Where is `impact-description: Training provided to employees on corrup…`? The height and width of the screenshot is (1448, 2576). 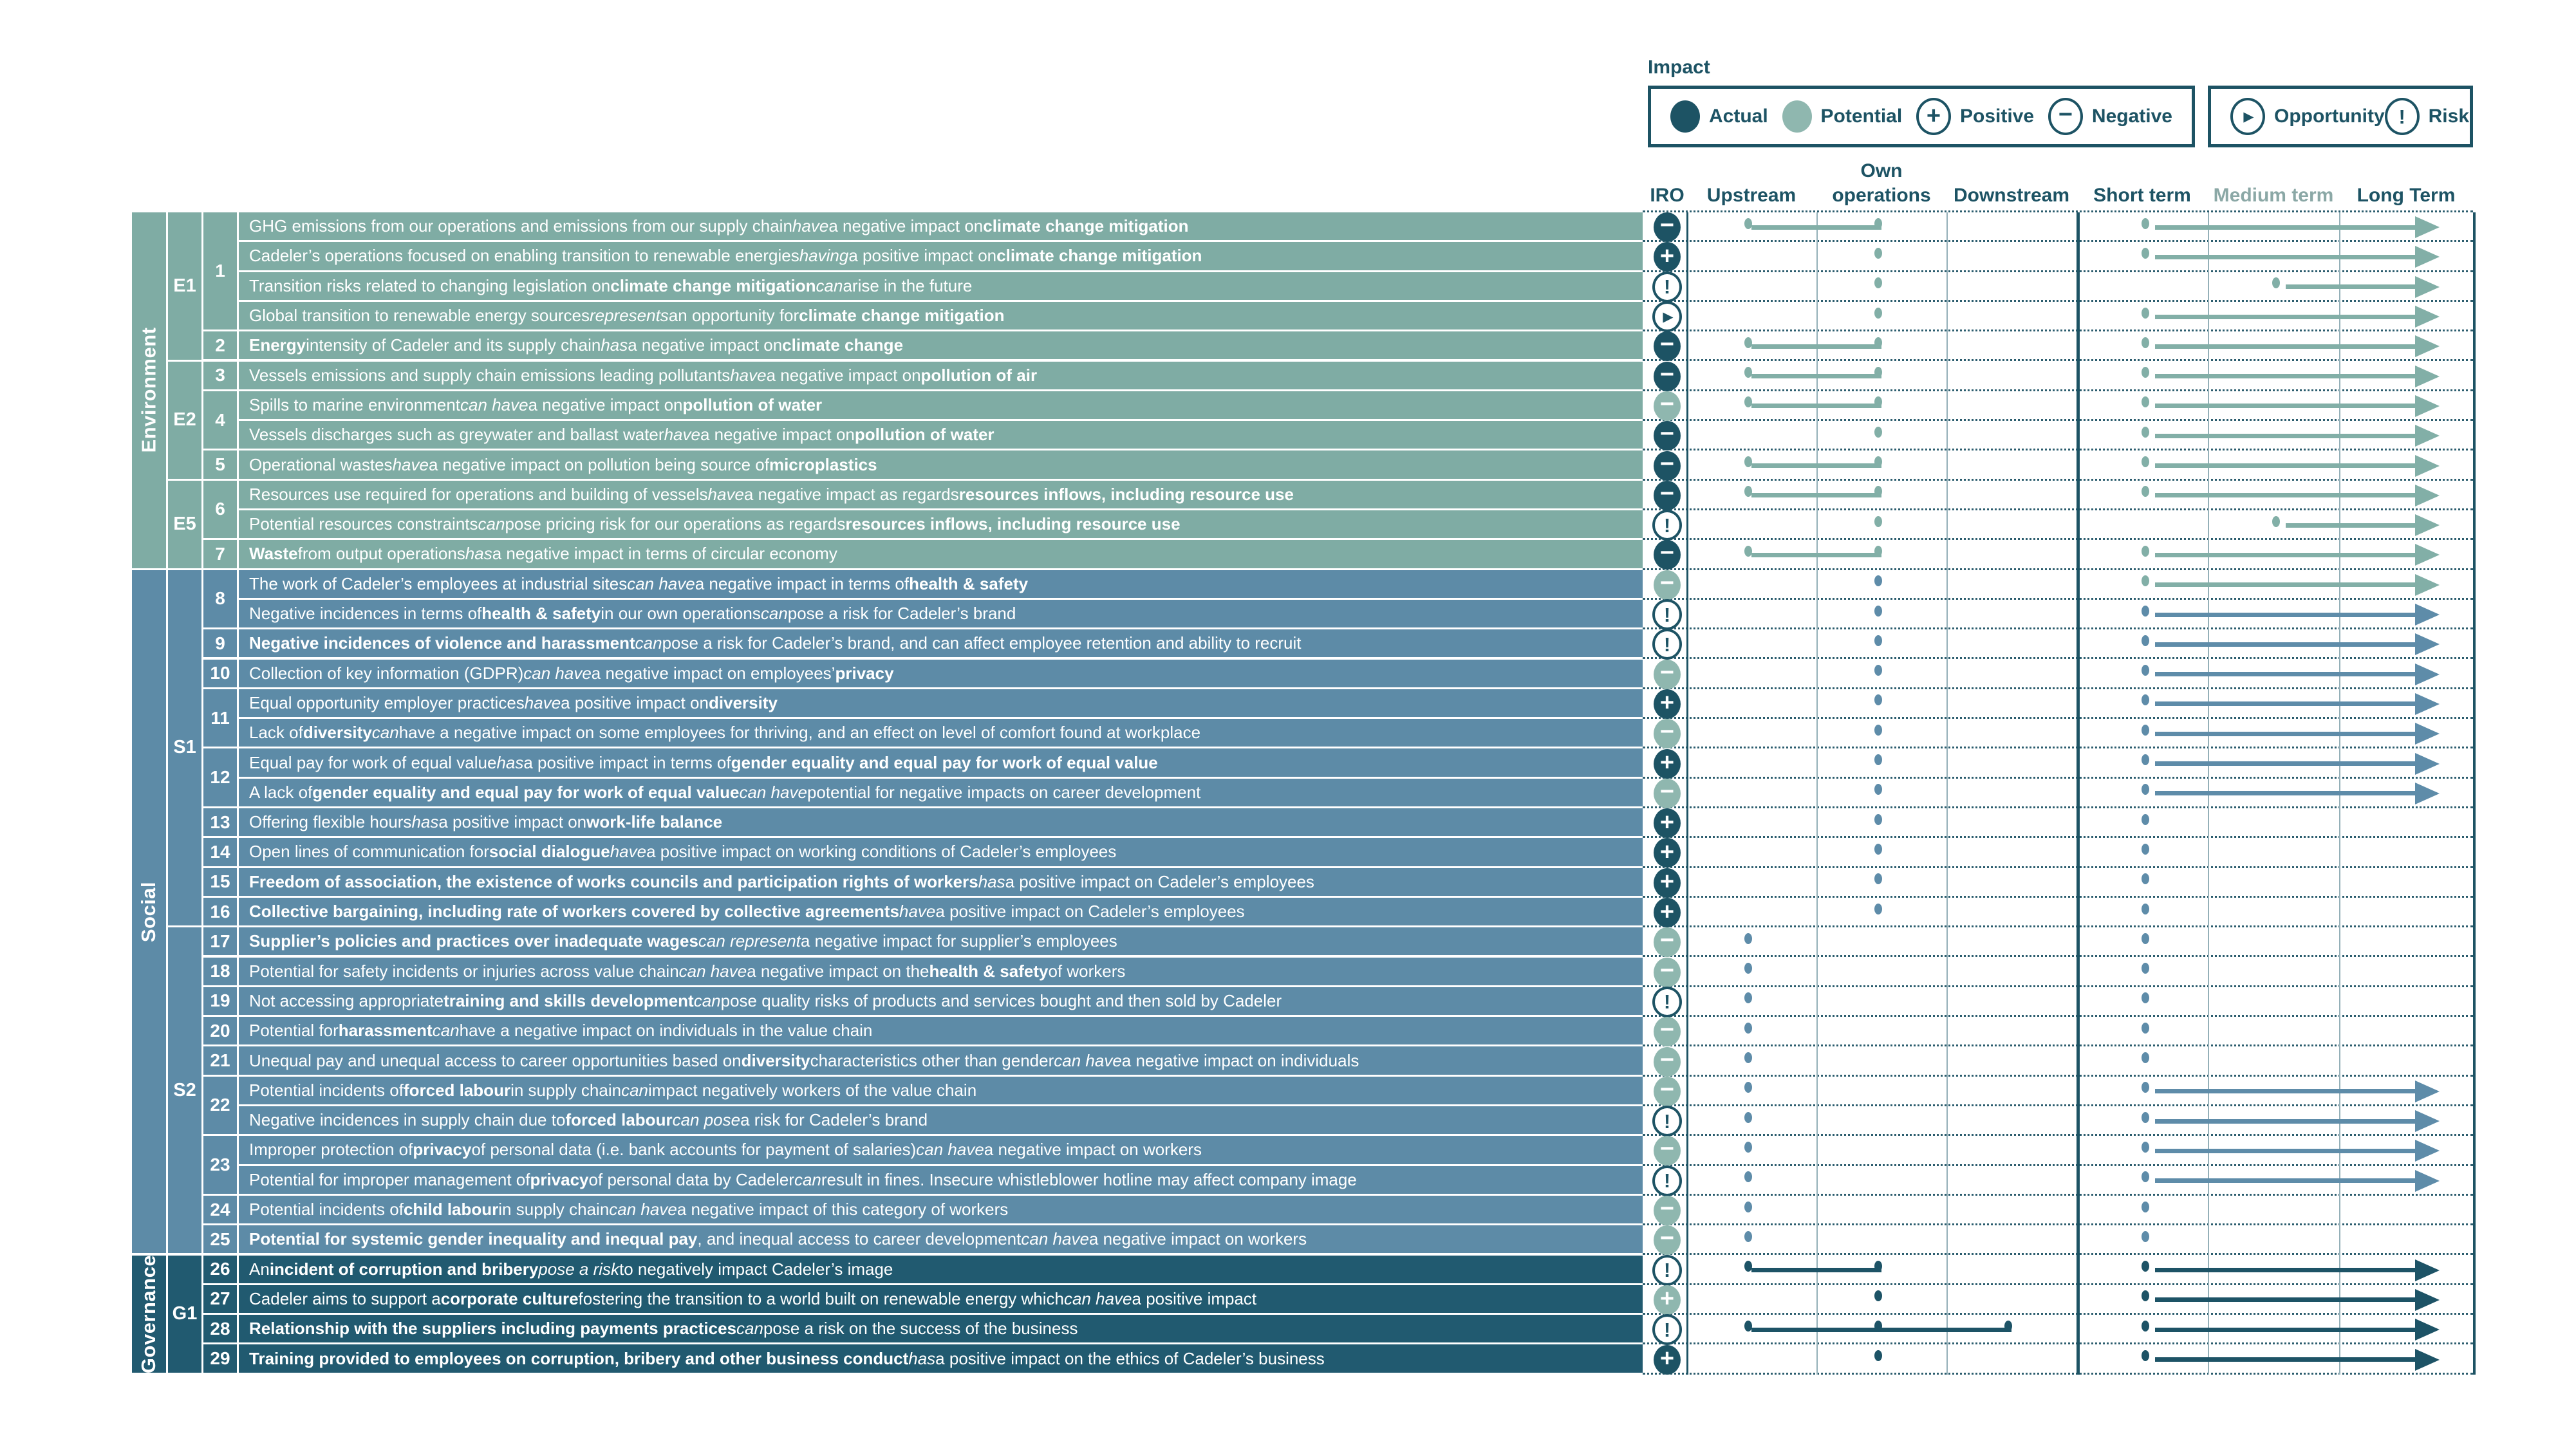
impact-description: Training provided to employees on corrup… is located at coordinates (941, 1358).